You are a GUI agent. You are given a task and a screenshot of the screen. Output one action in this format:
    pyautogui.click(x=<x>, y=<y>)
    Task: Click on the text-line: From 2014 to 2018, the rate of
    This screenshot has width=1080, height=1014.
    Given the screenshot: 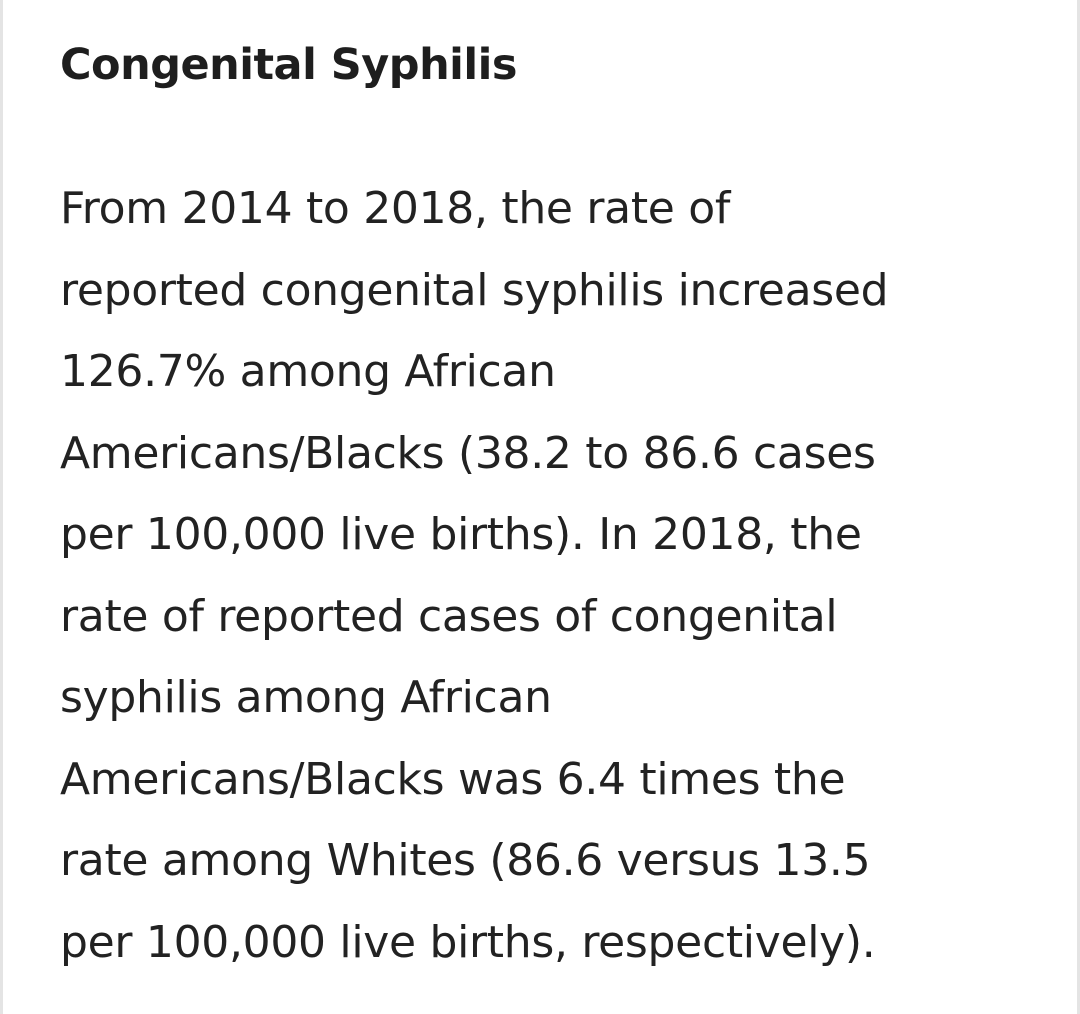 What is the action you would take?
    pyautogui.click(x=395, y=208)
    